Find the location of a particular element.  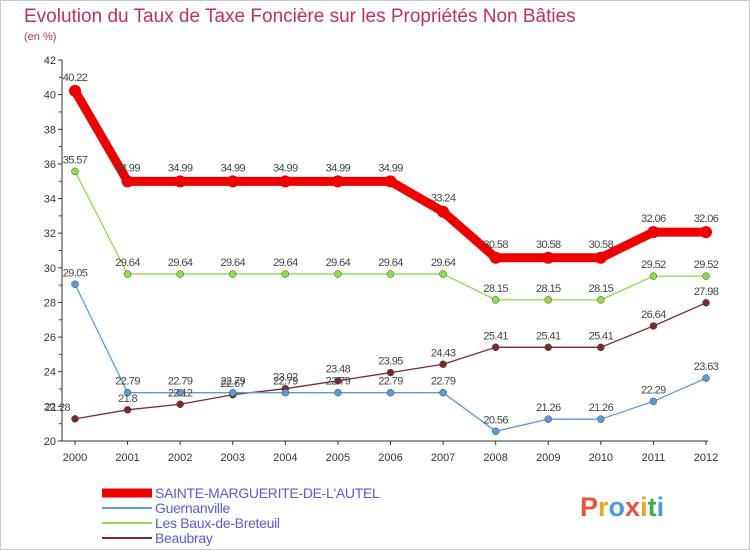

data-label: 24.43 is located at coordinates (443, 353).